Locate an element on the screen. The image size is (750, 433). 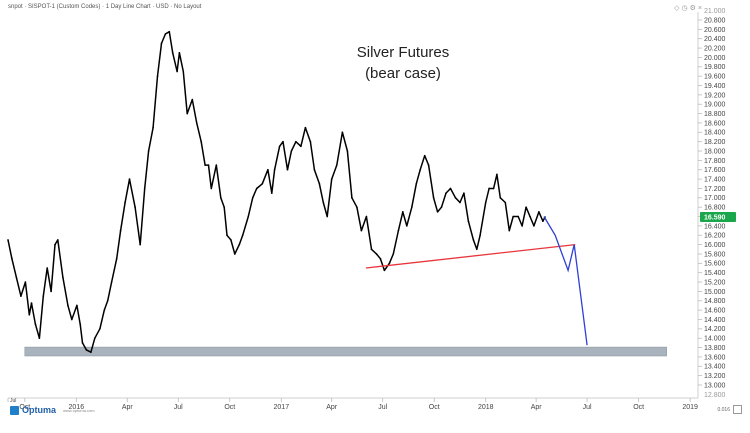
y-tick-label: 20.200 is located at coordinates (715, 48).